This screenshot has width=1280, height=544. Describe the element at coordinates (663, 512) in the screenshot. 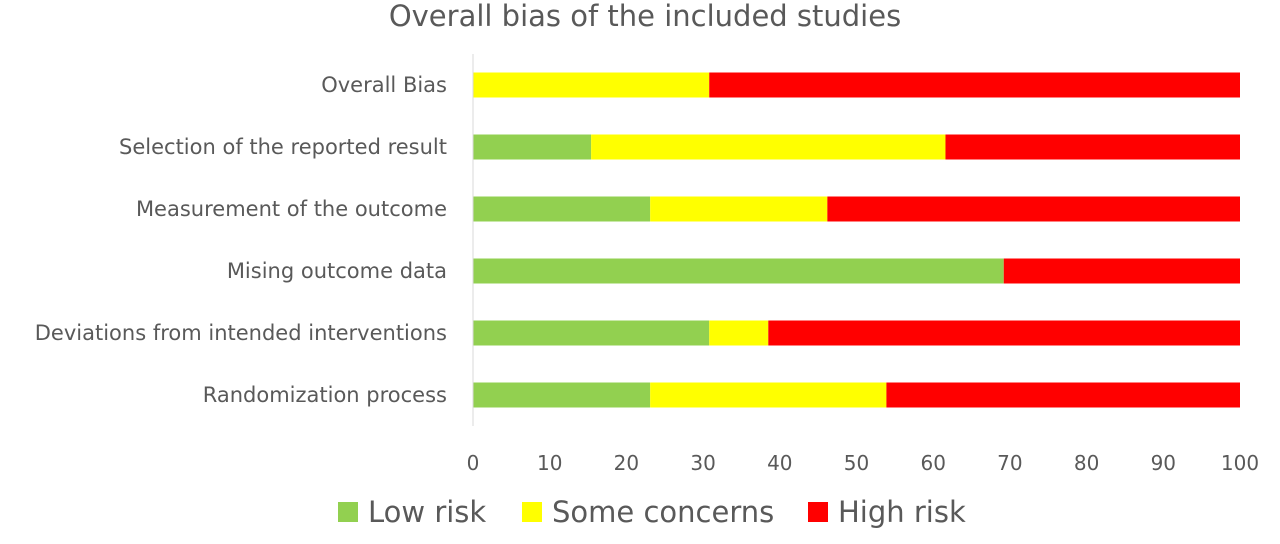

I see `legend-label: Some concerns` at that location.